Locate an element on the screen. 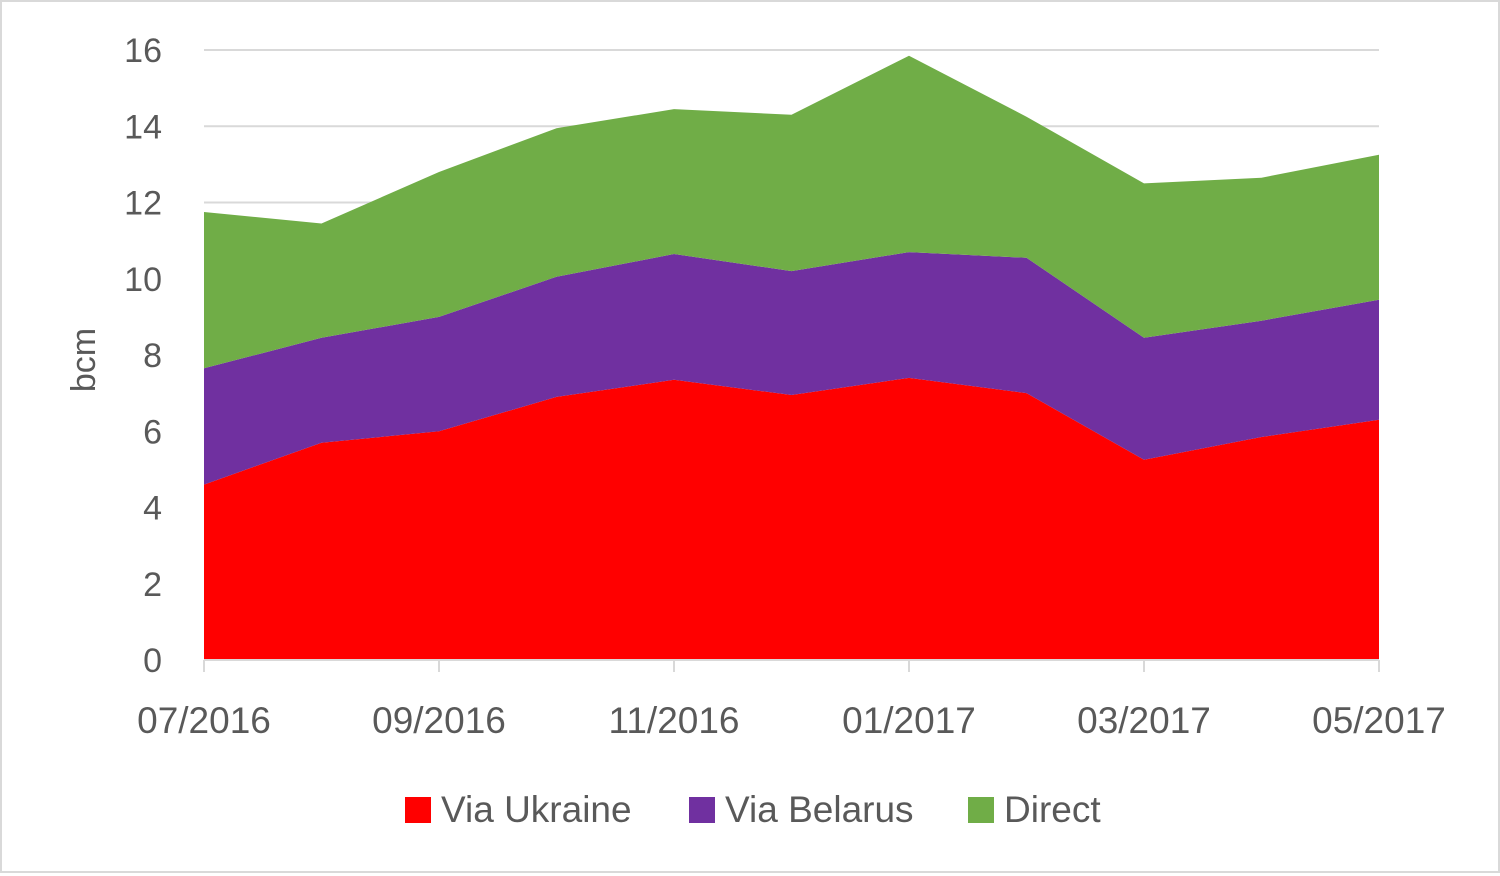 Image resolution: width=1500 pixels, height=876 pixels. y-axis-title: bcm is located at coordinates (84, 360).